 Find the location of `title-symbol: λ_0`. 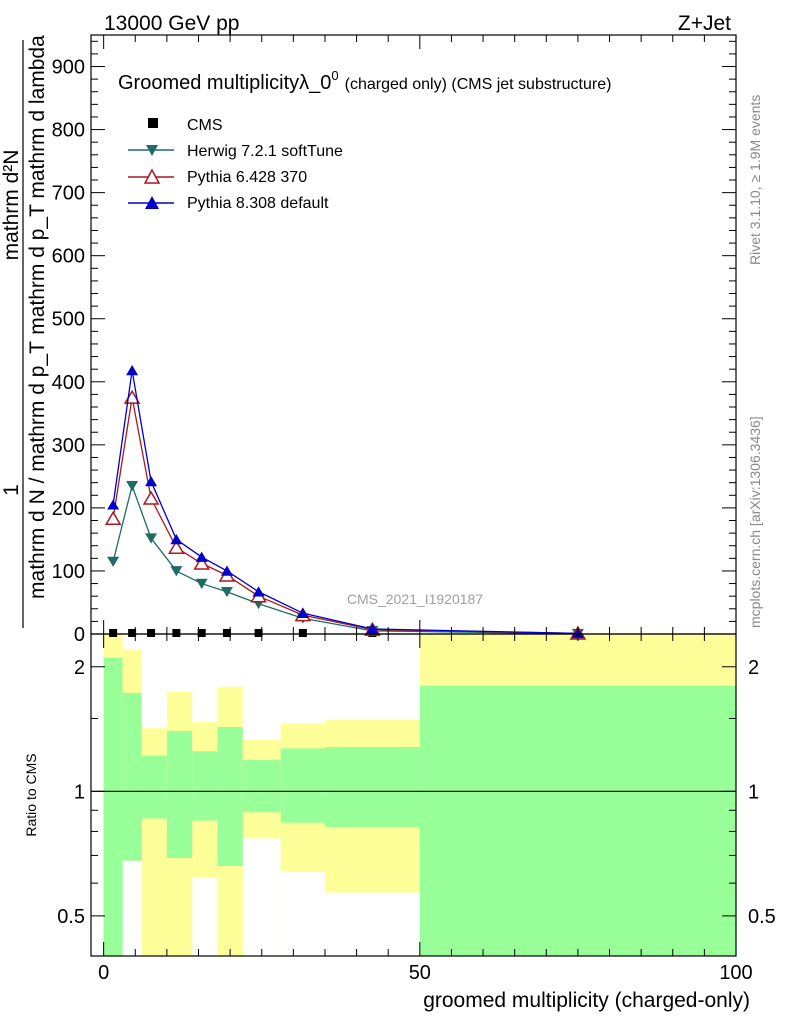

title-symbol: λ_0 is located at coordinates (315, 83).